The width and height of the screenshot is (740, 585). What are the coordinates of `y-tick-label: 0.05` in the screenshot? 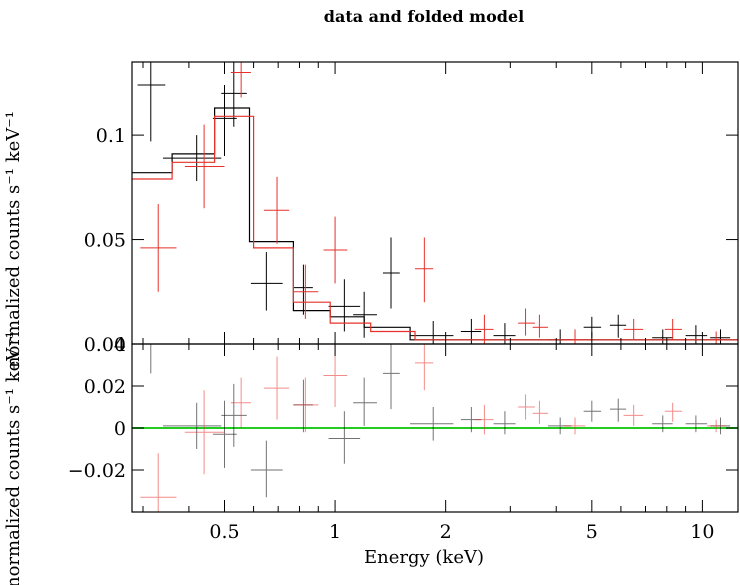 It's located at (105, 241).